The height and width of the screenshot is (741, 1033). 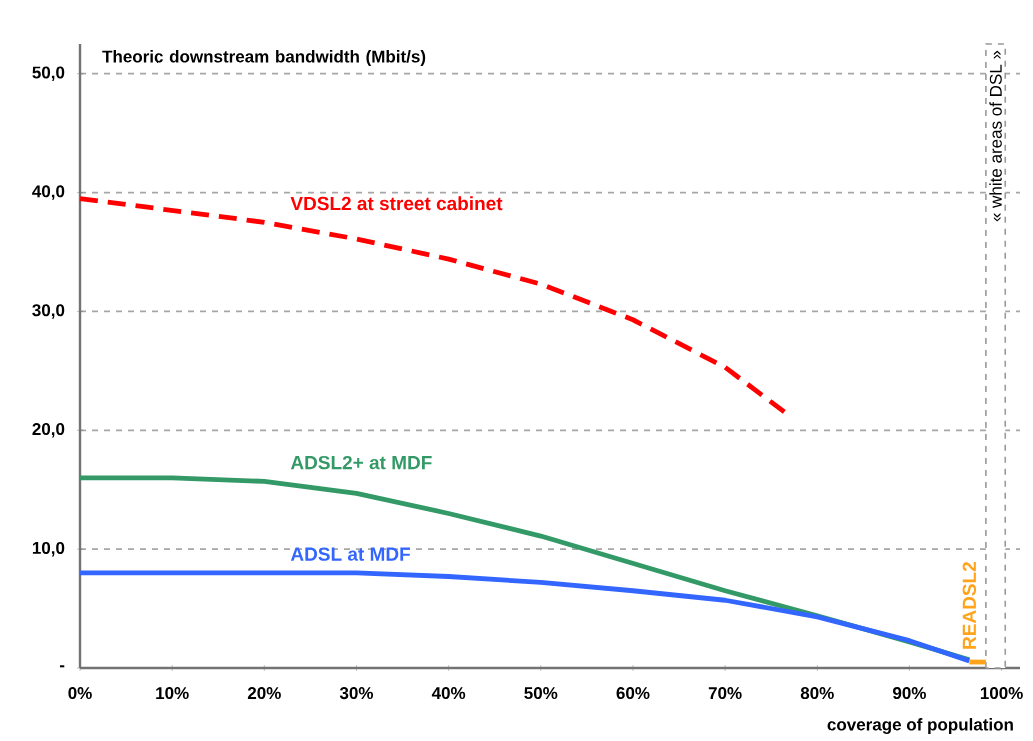 What do you see at coordinates (48, 311) in the screenshot?
I see `y-tick-label: 30,0` at bounding box center [48, 311].